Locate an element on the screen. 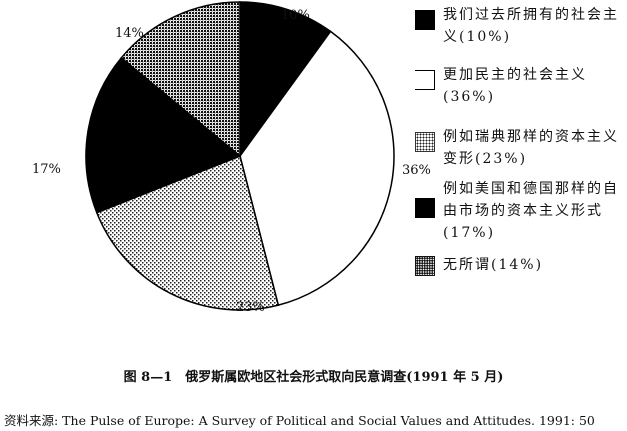 The image size is (627, 431). figure-caption: 图 8—1 俄罗斯属欧地区社会形式取向民意调查(1991 年 5 月) is located at coordinates (313, 377).